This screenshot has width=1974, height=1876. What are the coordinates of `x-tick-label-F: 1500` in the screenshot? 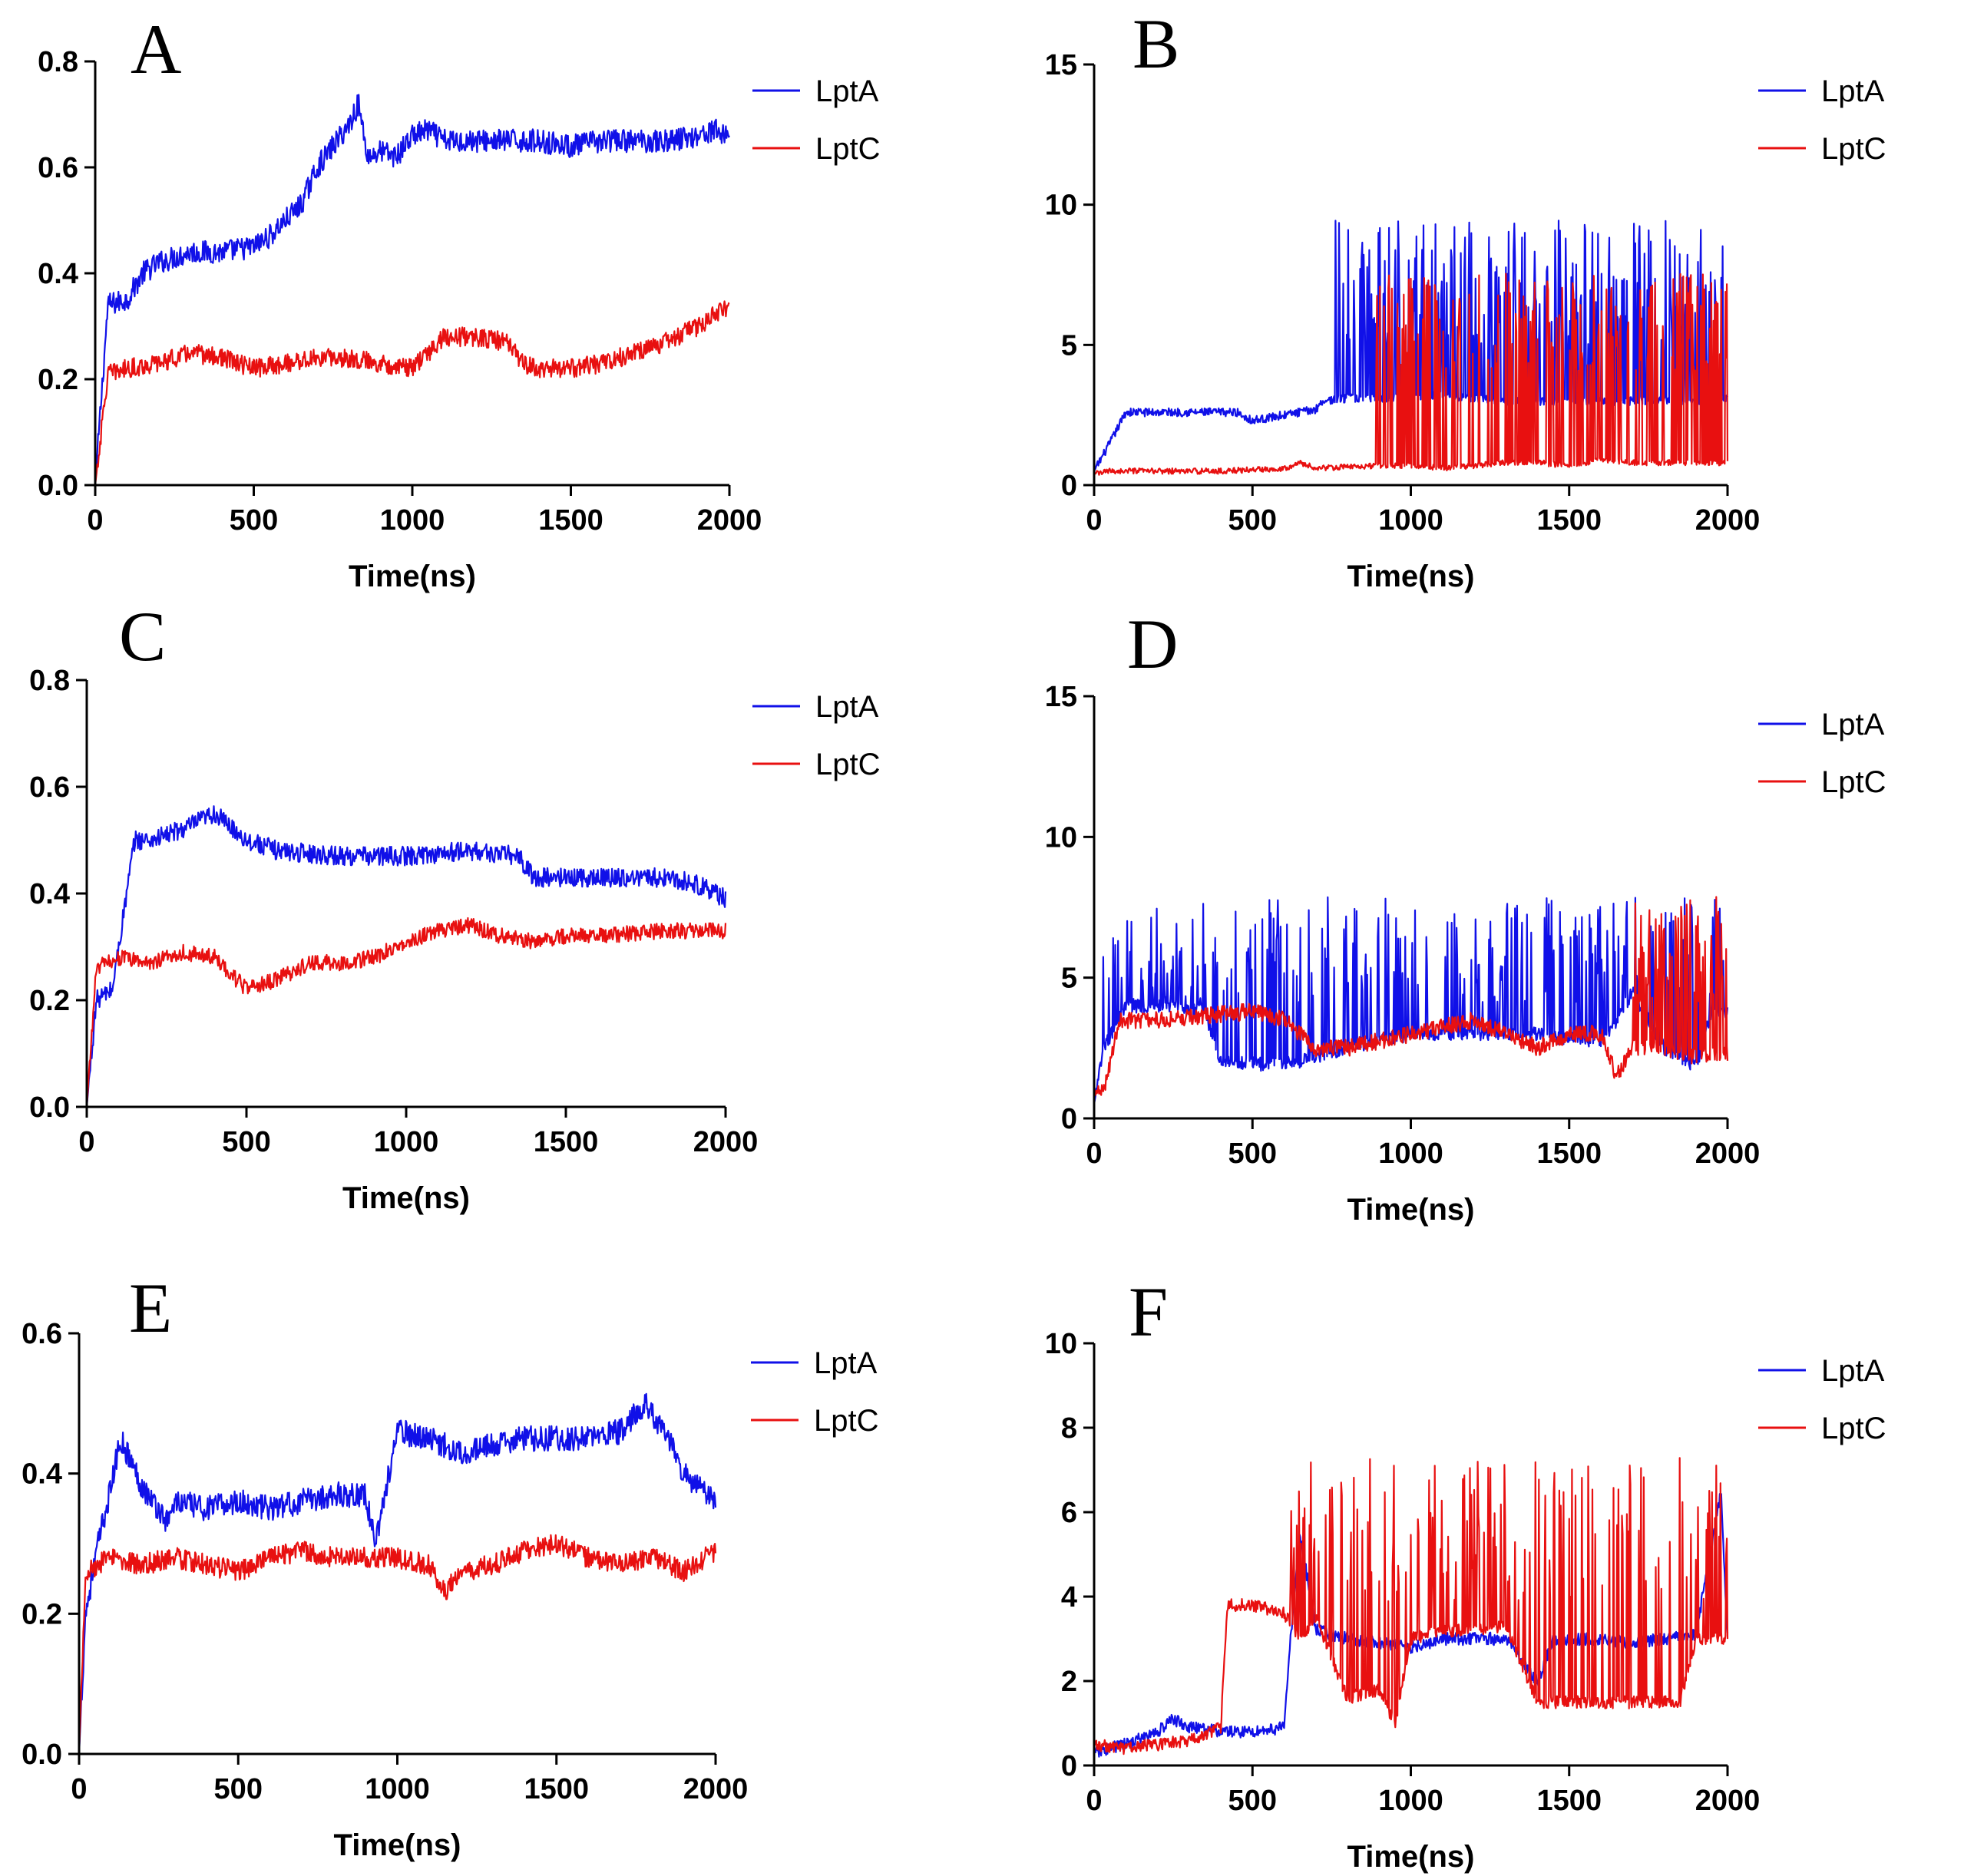 It's located at (1569, 1801).